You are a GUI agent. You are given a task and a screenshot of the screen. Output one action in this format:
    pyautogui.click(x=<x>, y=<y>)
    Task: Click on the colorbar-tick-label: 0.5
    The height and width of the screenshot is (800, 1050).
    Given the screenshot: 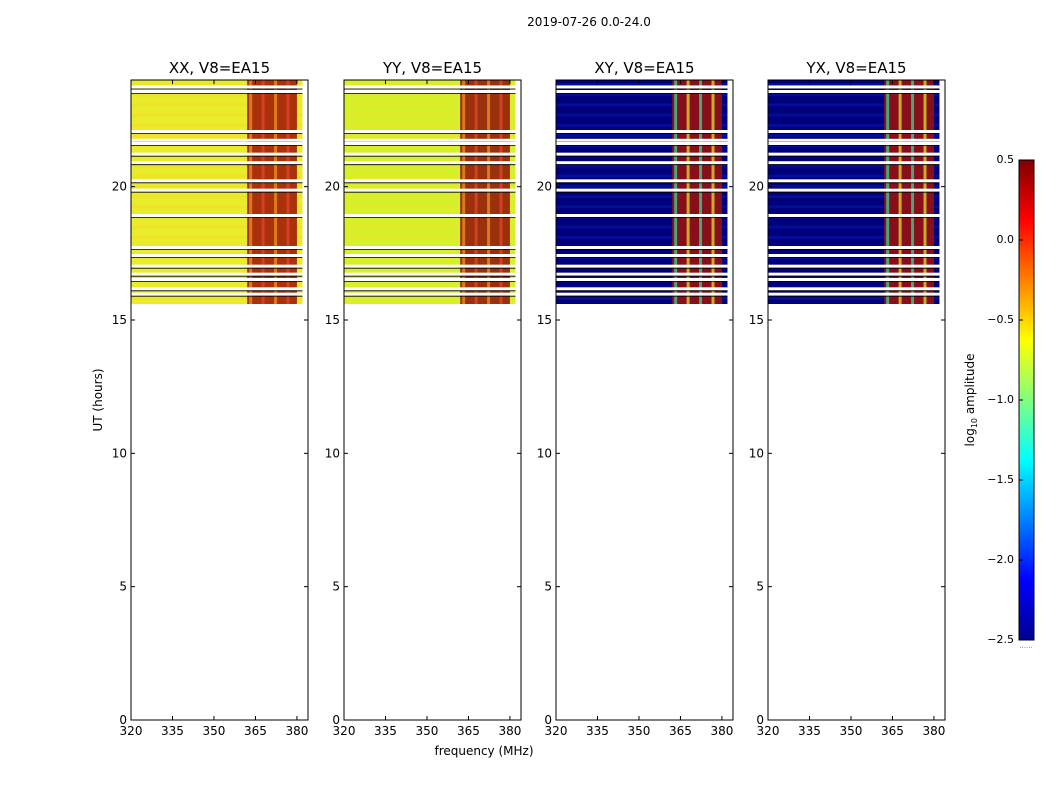 What is the action you would take?
    pyautogui.click(x=1006, y=159)
    